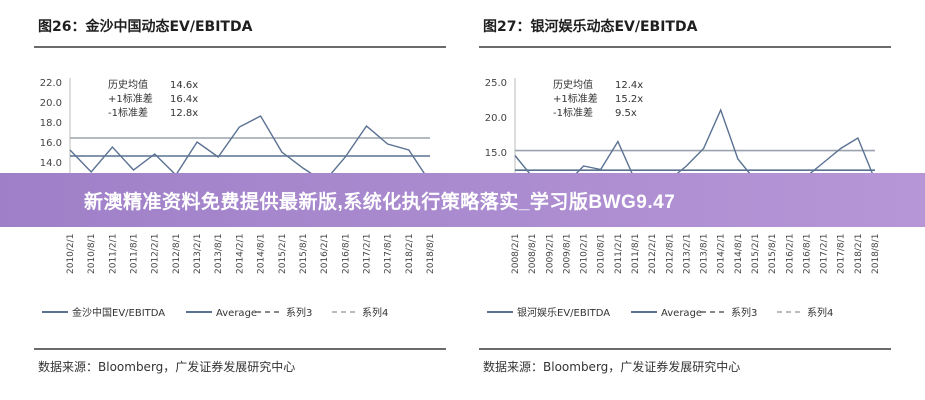 The image size is (925, 400). Describe the element at coordinates (563, 312) in the screenshot. I see `legend-label: 银河娱乐EV/EBITDA` at that location.